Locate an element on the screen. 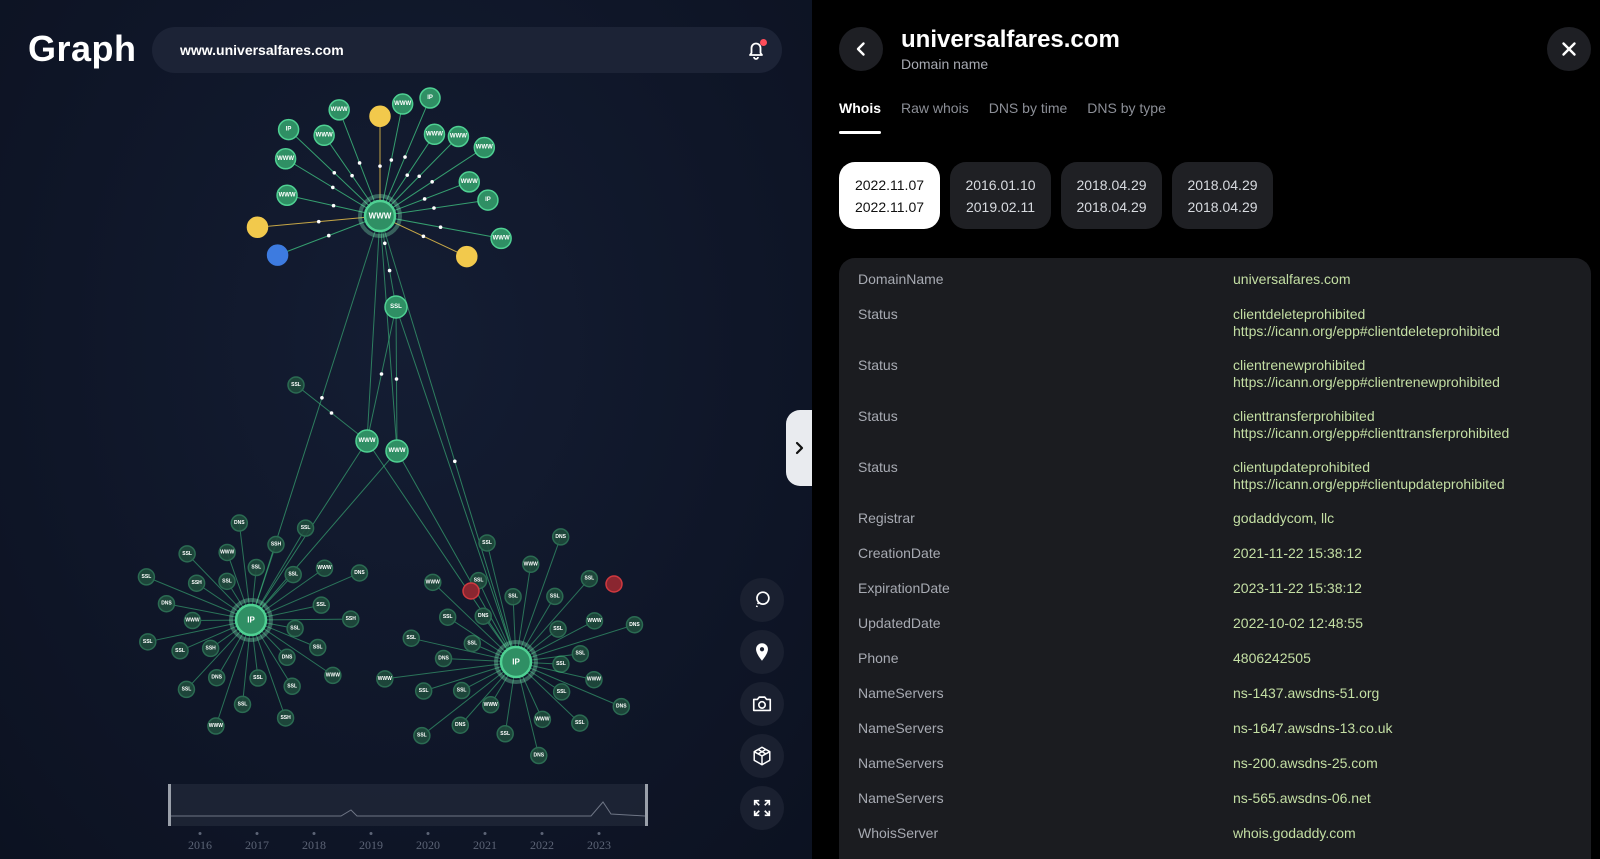  tab-dns-by-type: DNS by type is located at coordinates (1126, 108).